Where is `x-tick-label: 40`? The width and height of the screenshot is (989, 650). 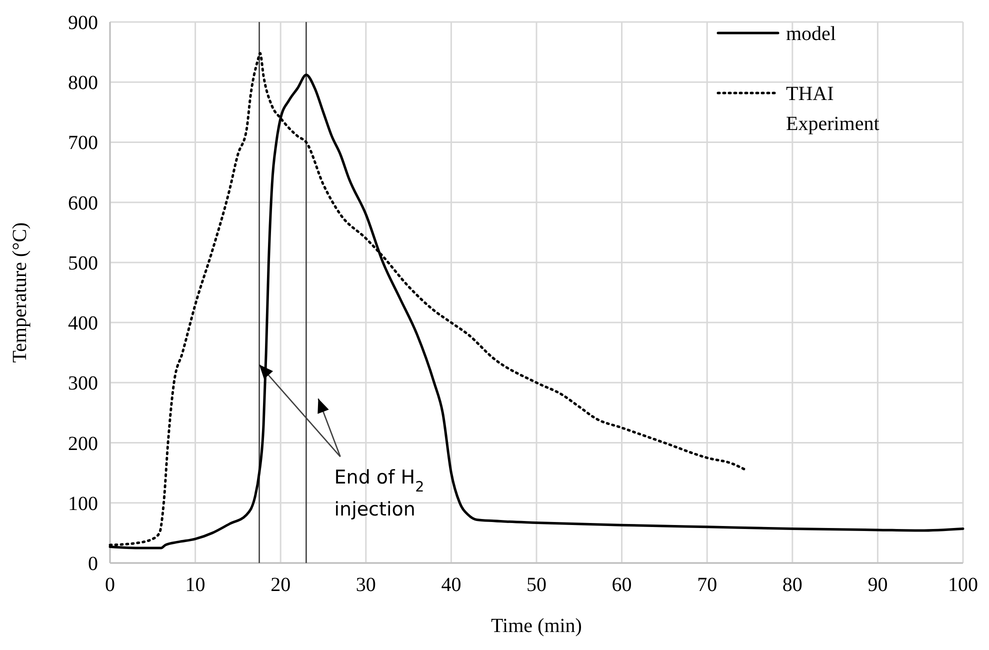
x-tick-label: 40 is located at coordinates (451, 585).